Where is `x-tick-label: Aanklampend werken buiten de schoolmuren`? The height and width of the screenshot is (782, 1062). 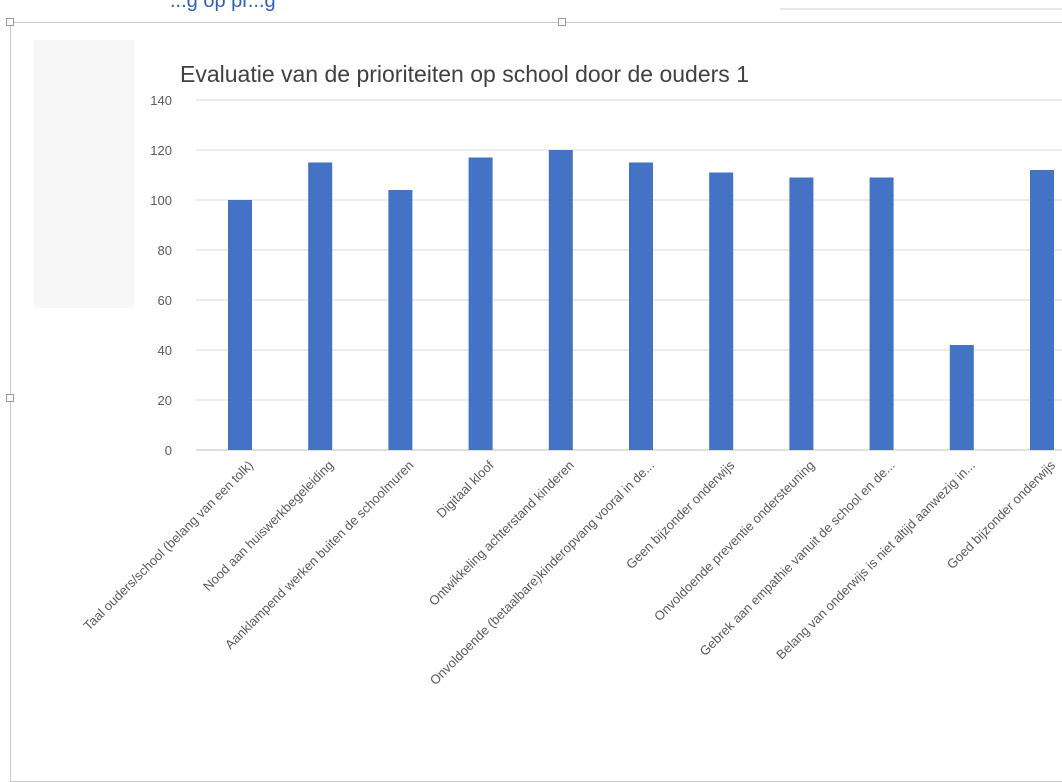 x-tick-label: Aanklampend werken buiten de schoolmuren is located at coordinates (319, 555).